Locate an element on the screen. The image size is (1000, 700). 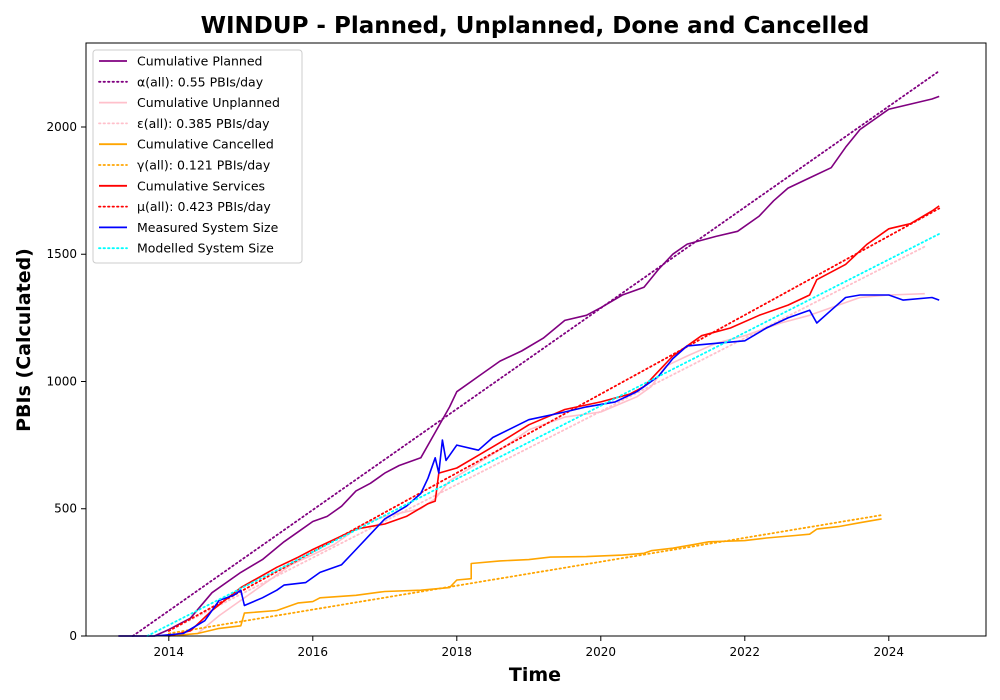
legend-label: α(all): 0.55 PBIs/day is located at coordinates (200, 81).